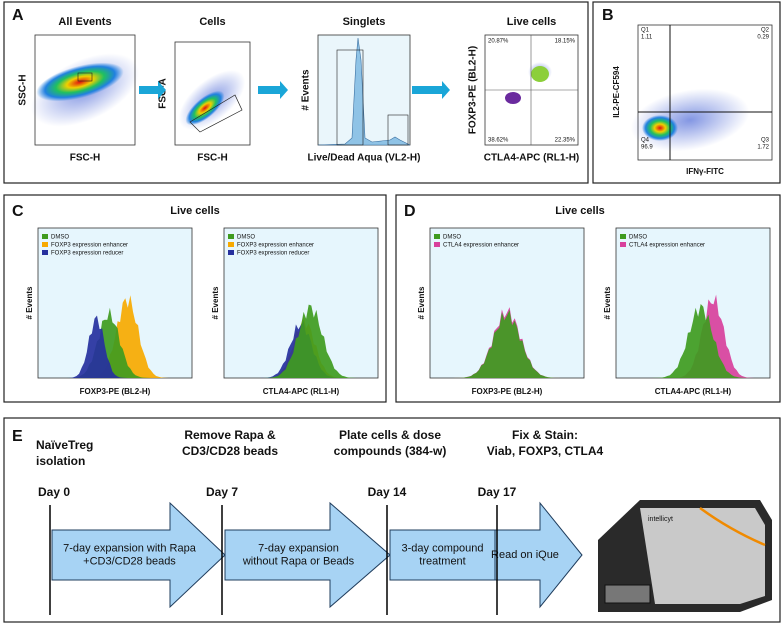  What do you see at coordinates (17, 436) in the screenshot?
I see `panel-letter: E` at bounding box center [17, 436].